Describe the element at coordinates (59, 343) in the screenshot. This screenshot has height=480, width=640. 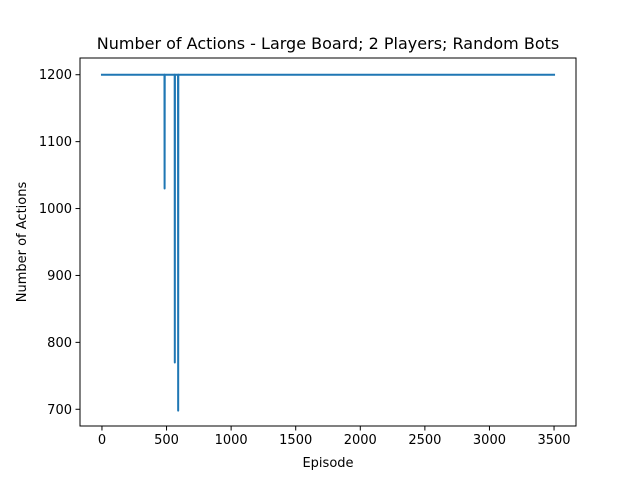
I see `y-tick-label: 800` at that location.